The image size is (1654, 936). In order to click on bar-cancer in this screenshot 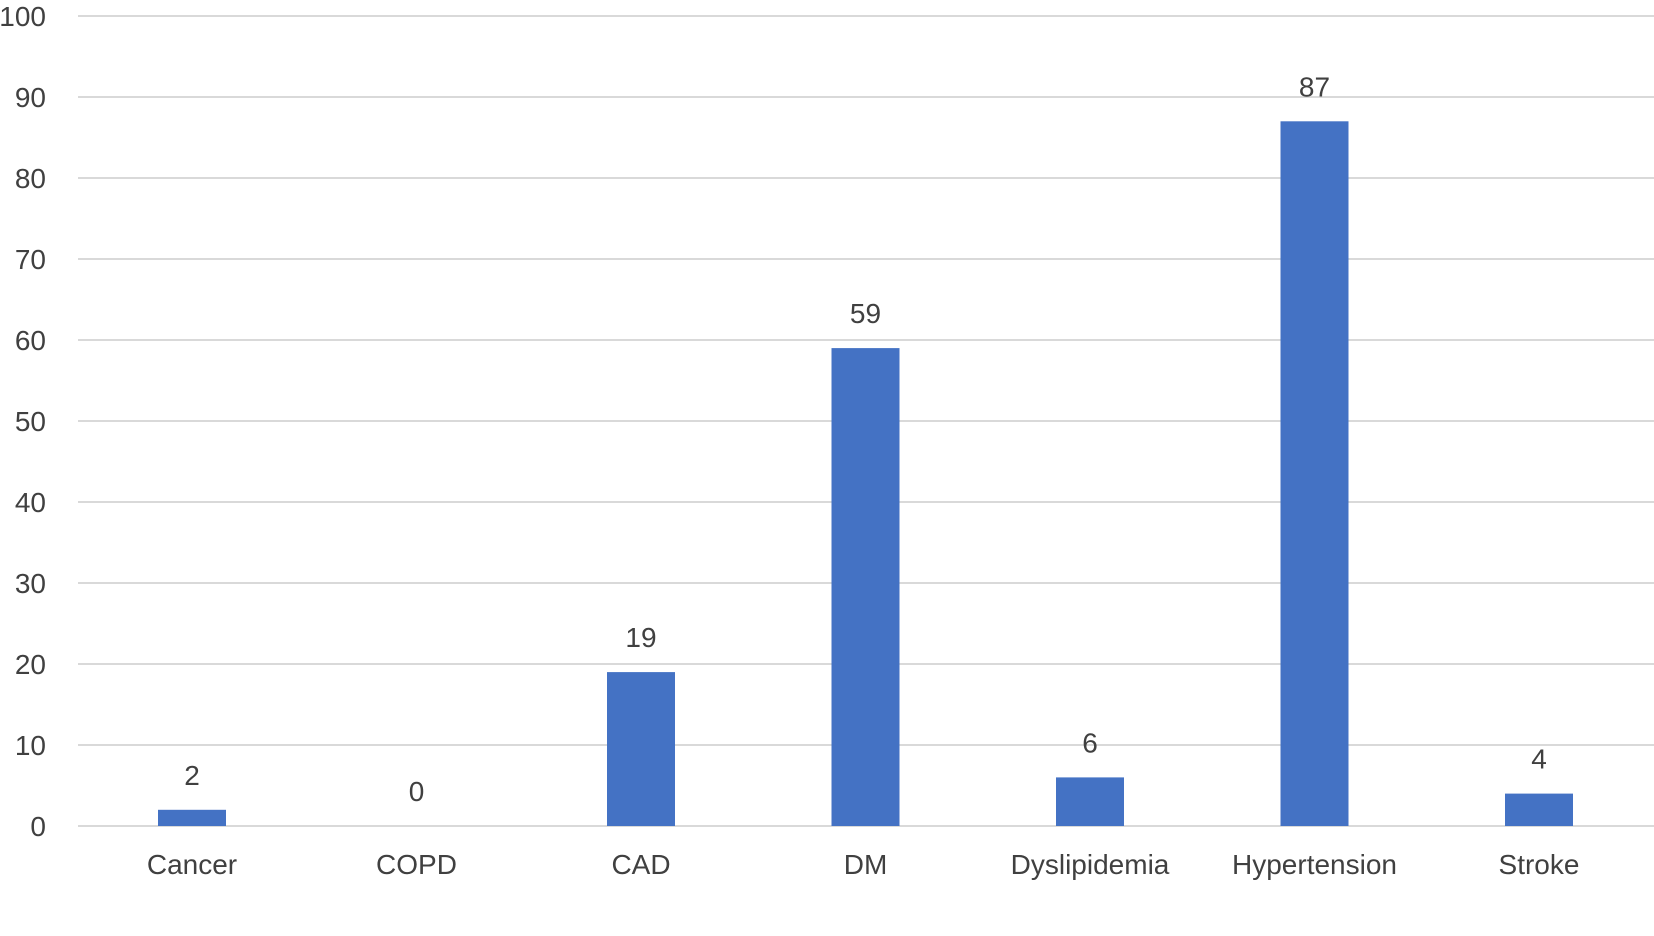, I will do `click(192, 817)`.